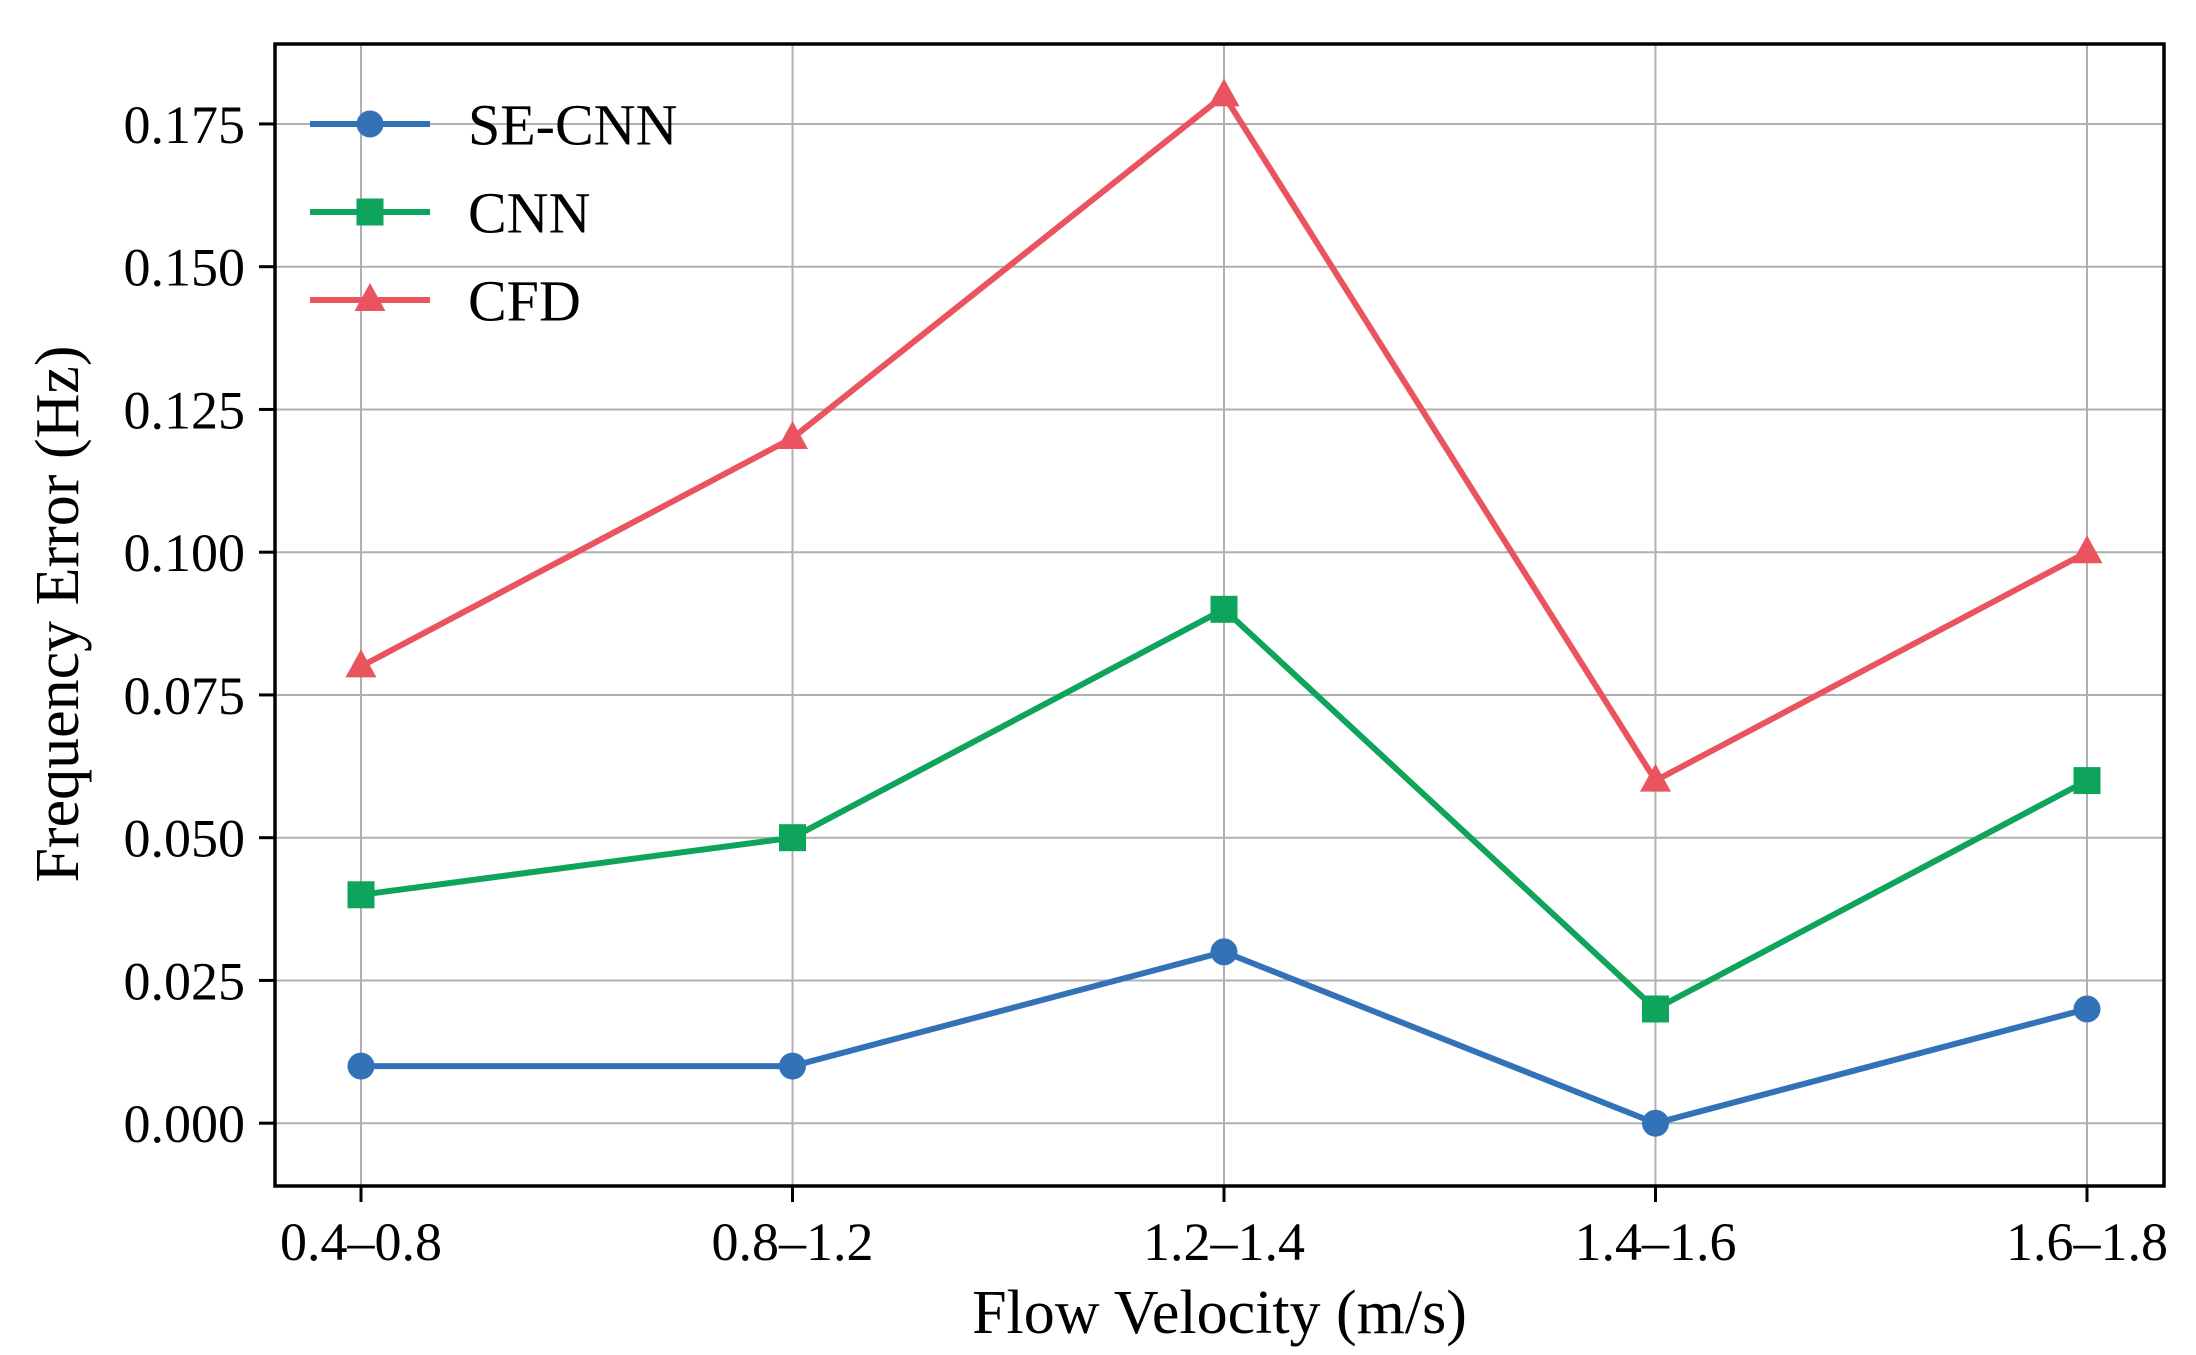 Image resolution: width=2196 pixels, height=1355 pixels. I want to click on legend-marker-se-cnn, so click(370, 124).